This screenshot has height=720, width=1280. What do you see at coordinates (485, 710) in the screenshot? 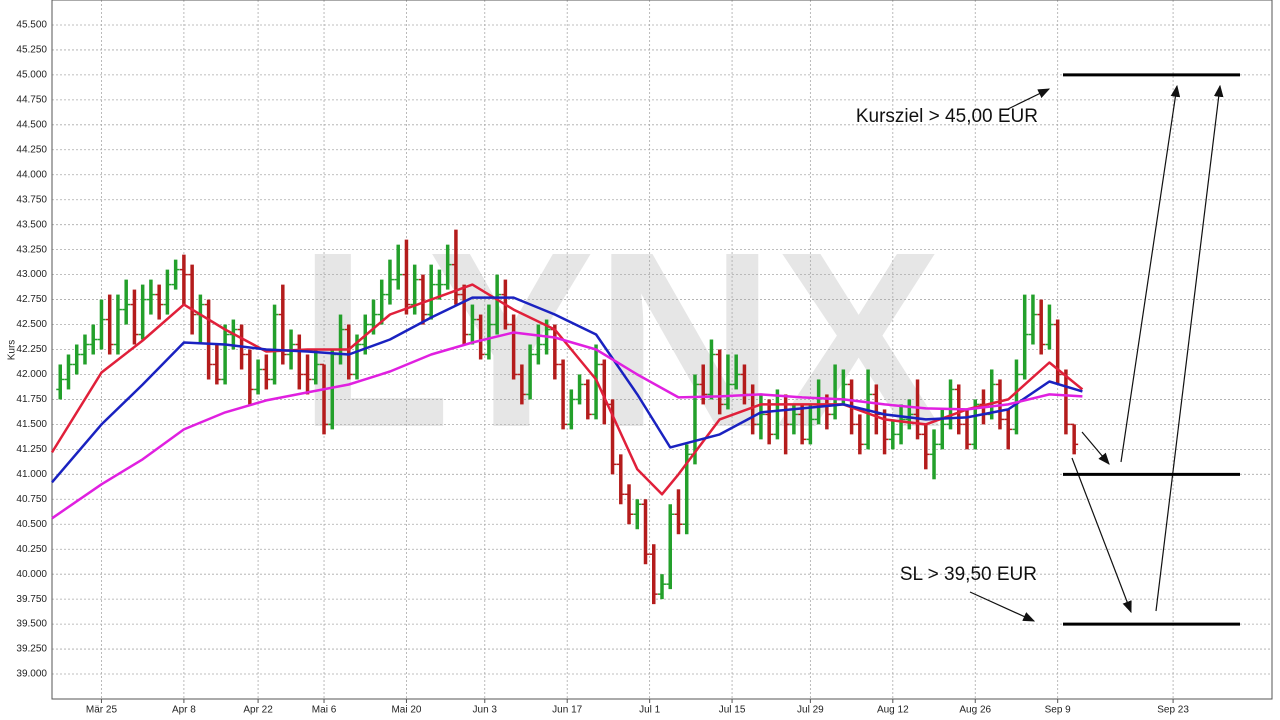
I see `x-tick-label: Jun 3` at bounding box center [485, 710].